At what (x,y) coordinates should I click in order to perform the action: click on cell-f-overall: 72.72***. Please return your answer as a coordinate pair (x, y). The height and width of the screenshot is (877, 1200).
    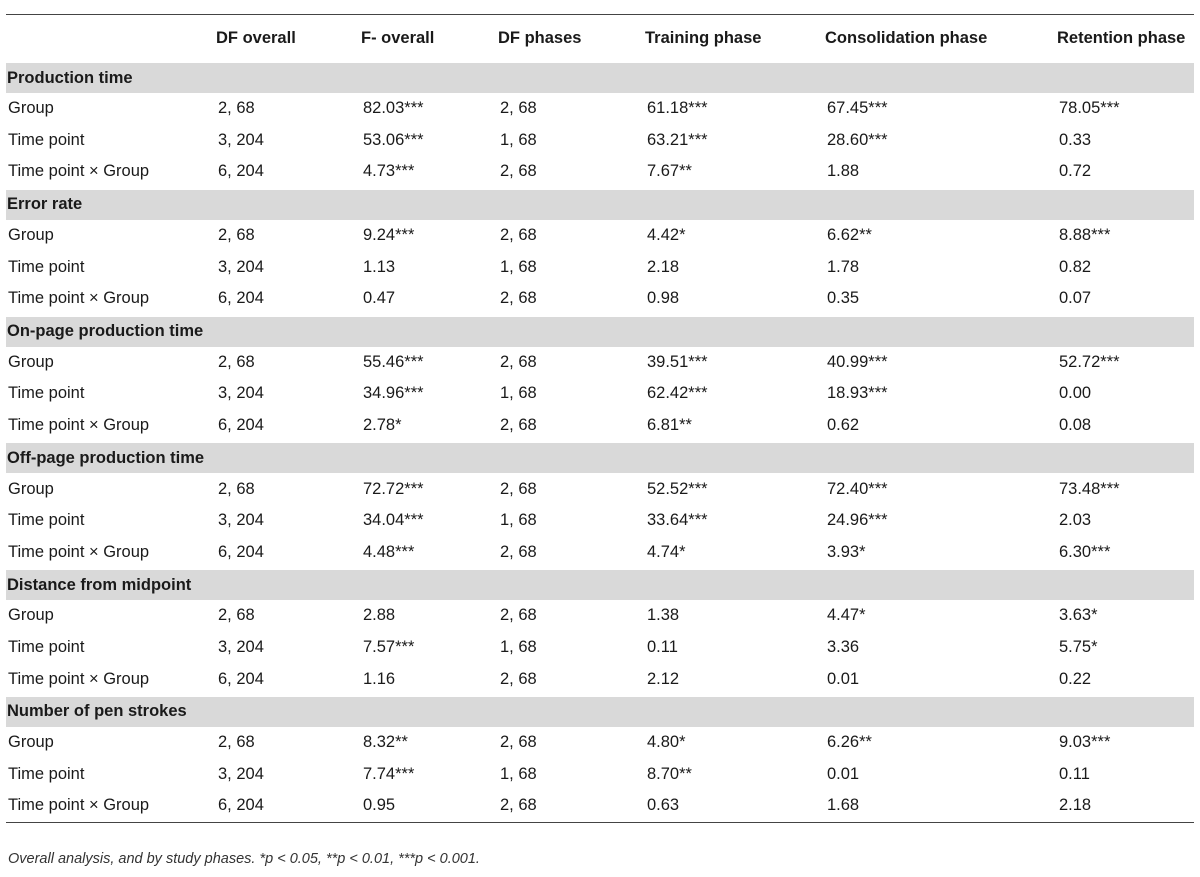
    Looking at the image, I should click on (393, 488).